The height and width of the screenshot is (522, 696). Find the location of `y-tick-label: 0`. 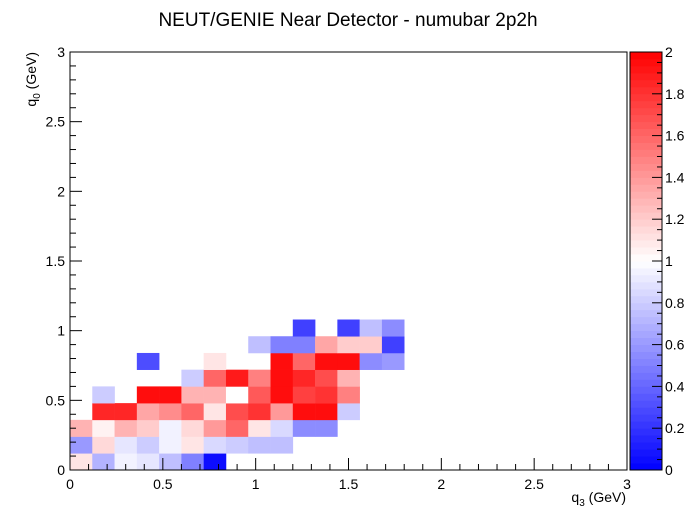

y-tick-label: 0 is located at coordinates (61, 470).